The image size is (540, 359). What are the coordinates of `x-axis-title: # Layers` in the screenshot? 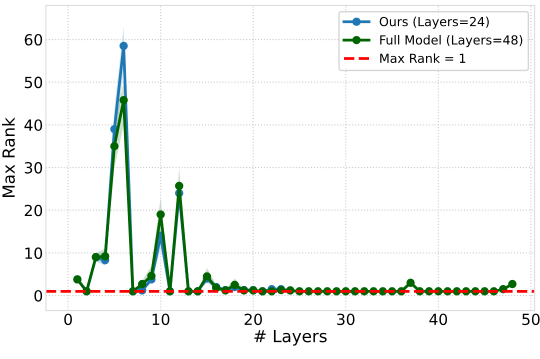 It's located at (290, 338).